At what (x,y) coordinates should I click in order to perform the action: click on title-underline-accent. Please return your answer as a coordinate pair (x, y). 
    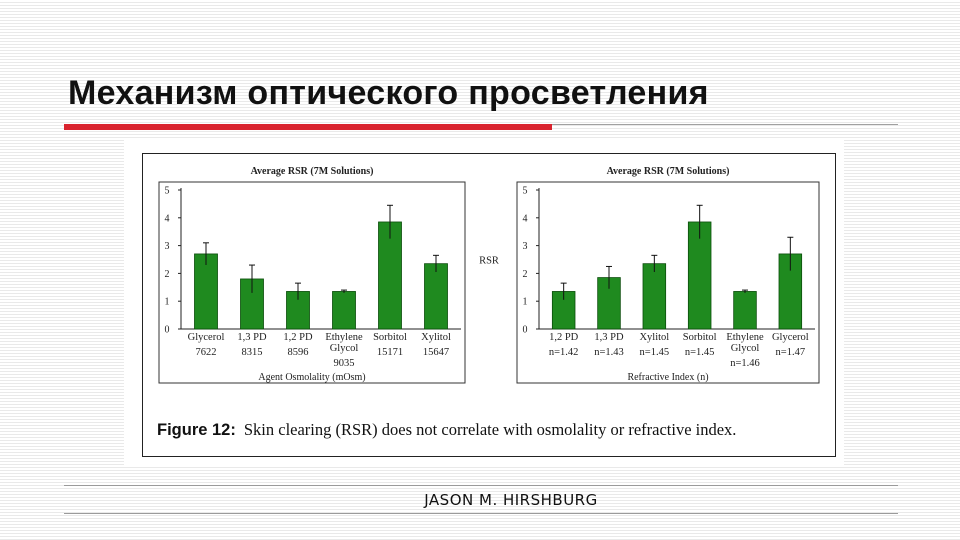
    Looking at the image, I should click on (308, 127).